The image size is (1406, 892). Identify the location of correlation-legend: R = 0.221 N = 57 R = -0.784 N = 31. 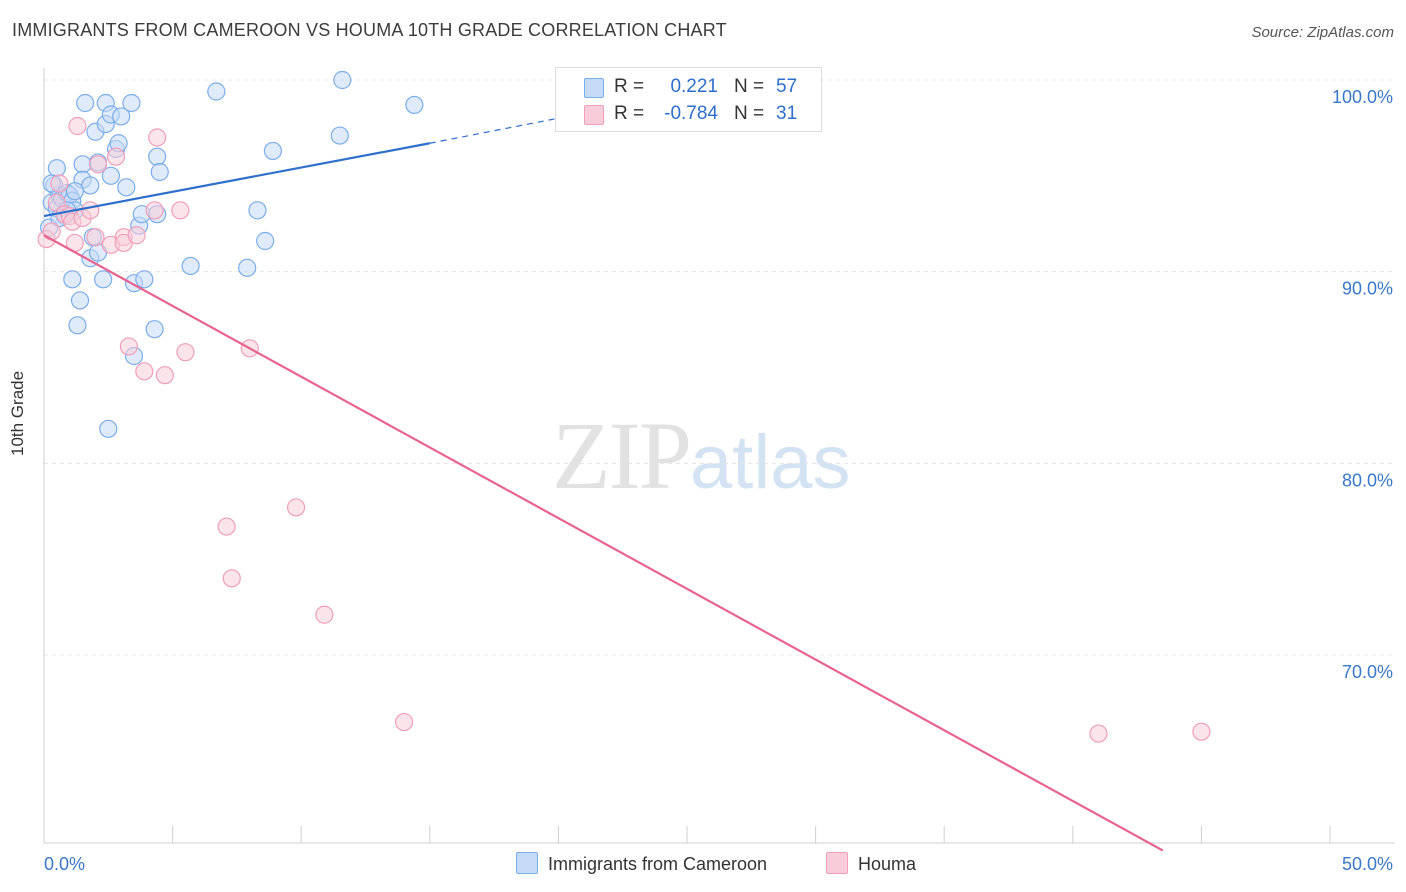
(688, 99).